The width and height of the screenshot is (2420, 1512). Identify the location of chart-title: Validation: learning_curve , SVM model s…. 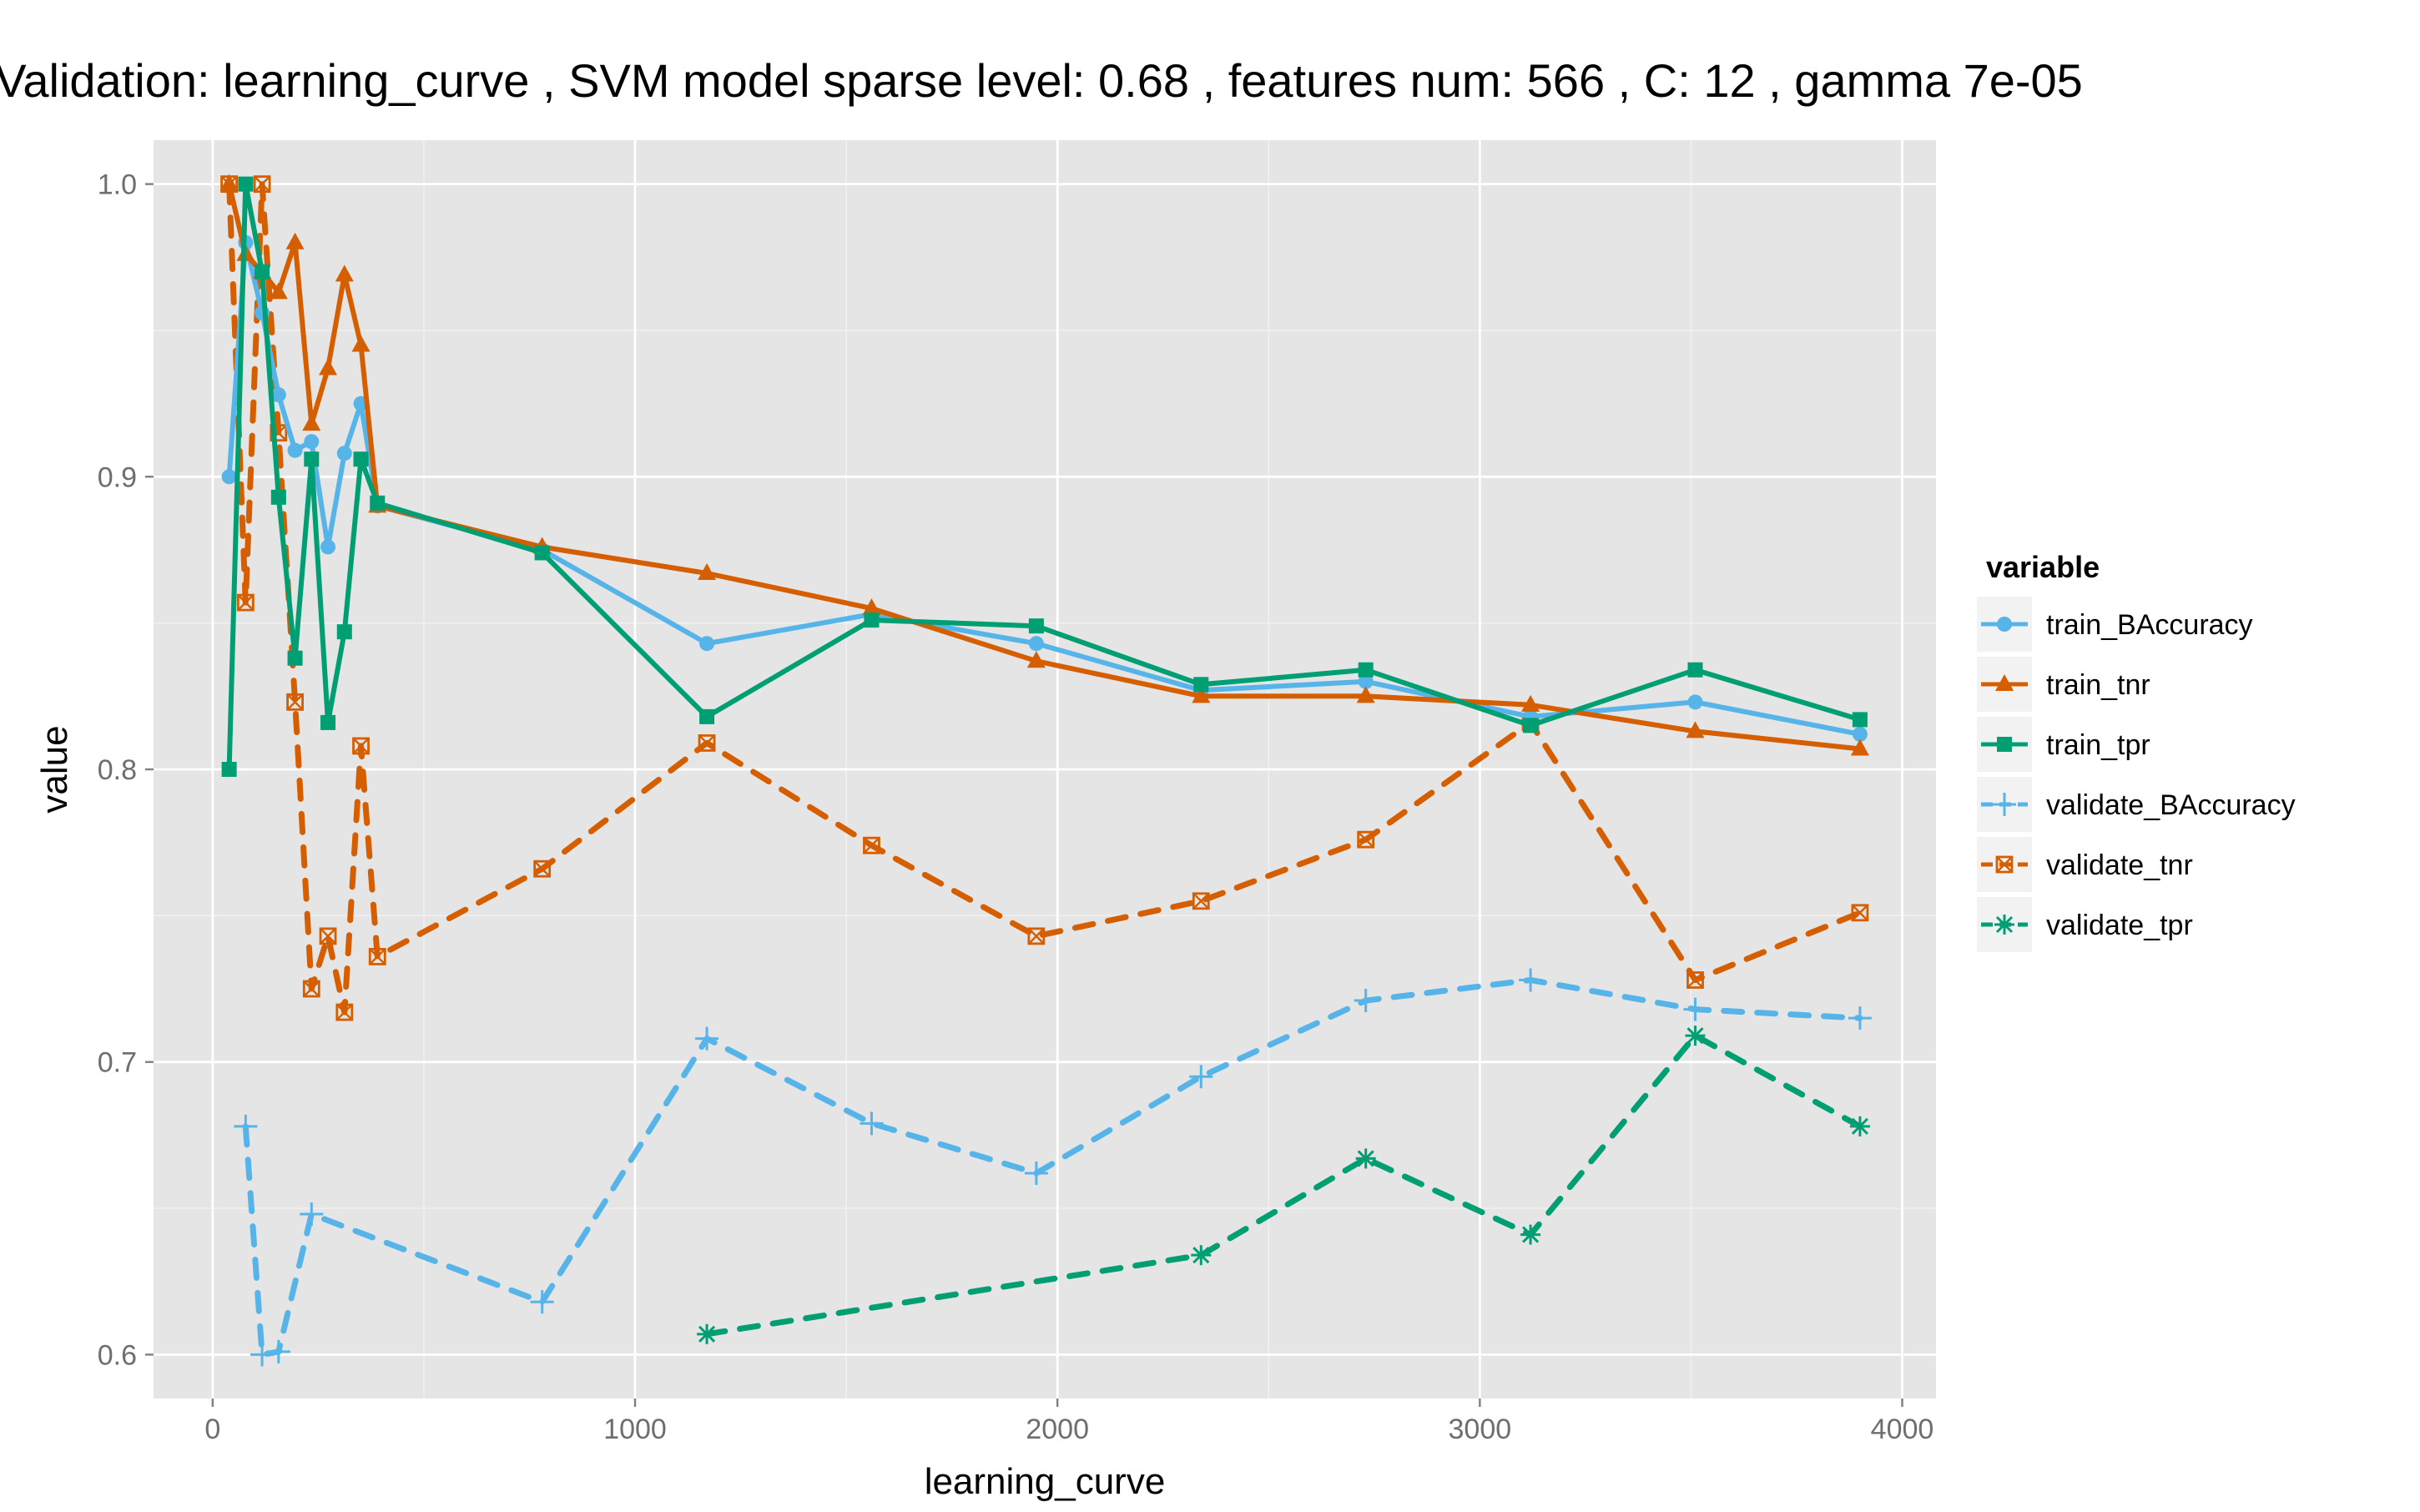
(1041, 80).